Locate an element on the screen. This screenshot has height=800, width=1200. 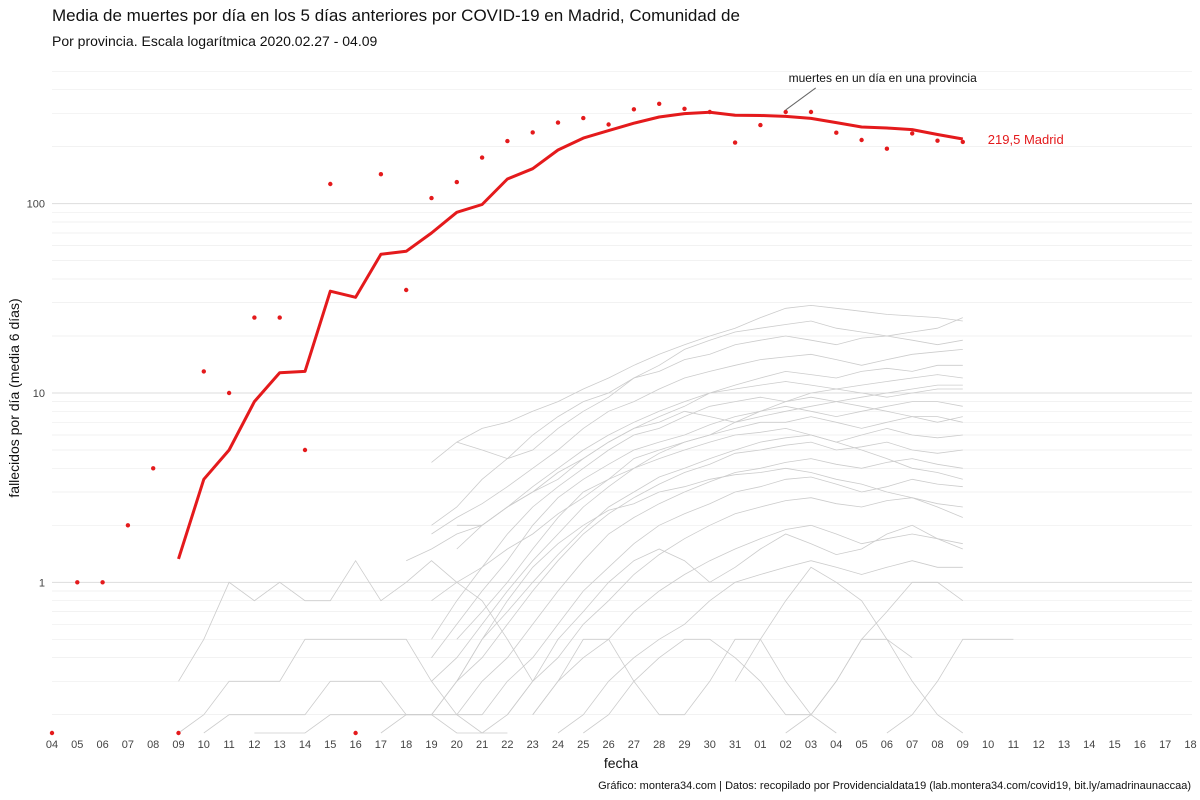
madrid-end-label: 219,5 Madrid is located at coordinates (1026, 139).